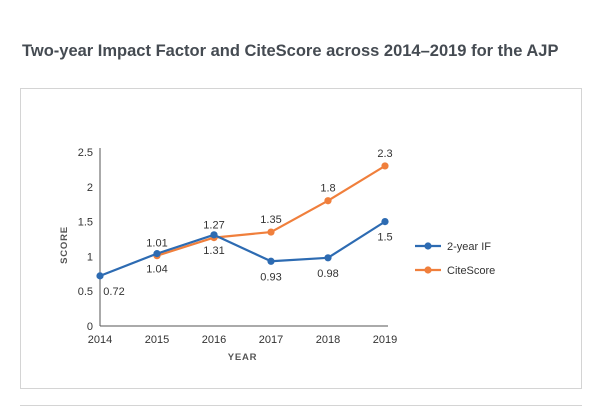 This screenshot has width=600, height=413. I want to click on citescore-data-label: 1.8, so click(327, 189).